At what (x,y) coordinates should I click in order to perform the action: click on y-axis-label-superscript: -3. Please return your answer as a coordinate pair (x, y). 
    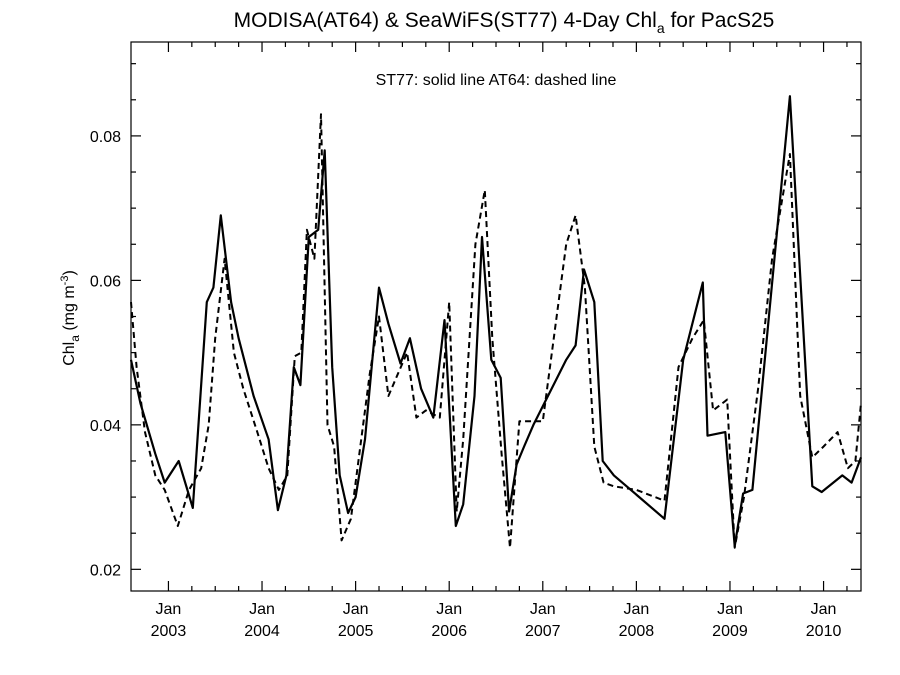
    Looking at the image, I should click on (65, 281).